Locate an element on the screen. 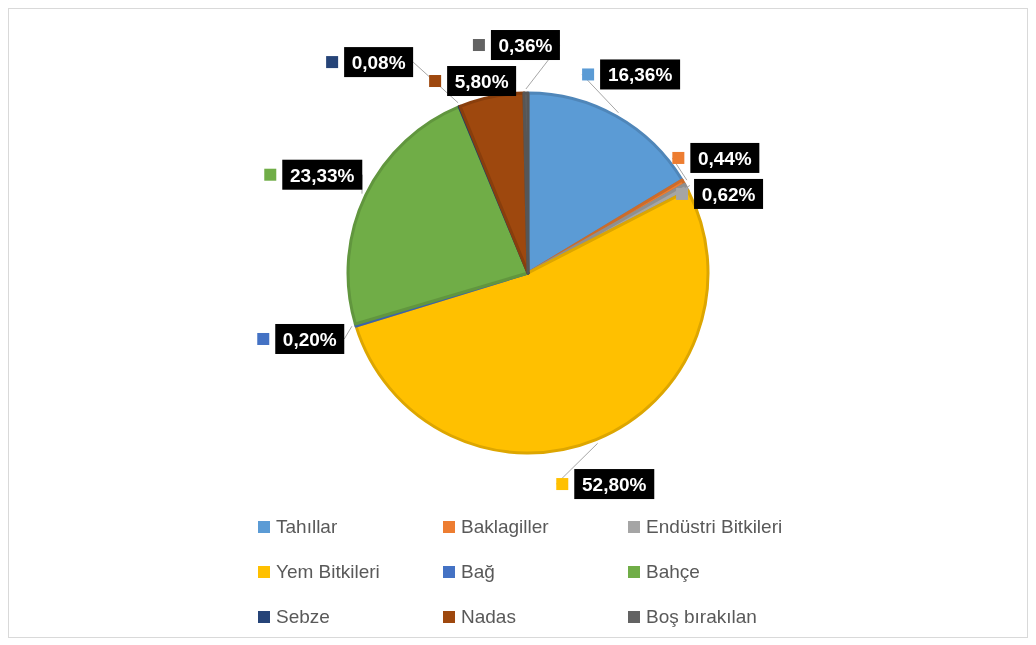  legend-label: Tahıllar is located at coordinates (307, 526).